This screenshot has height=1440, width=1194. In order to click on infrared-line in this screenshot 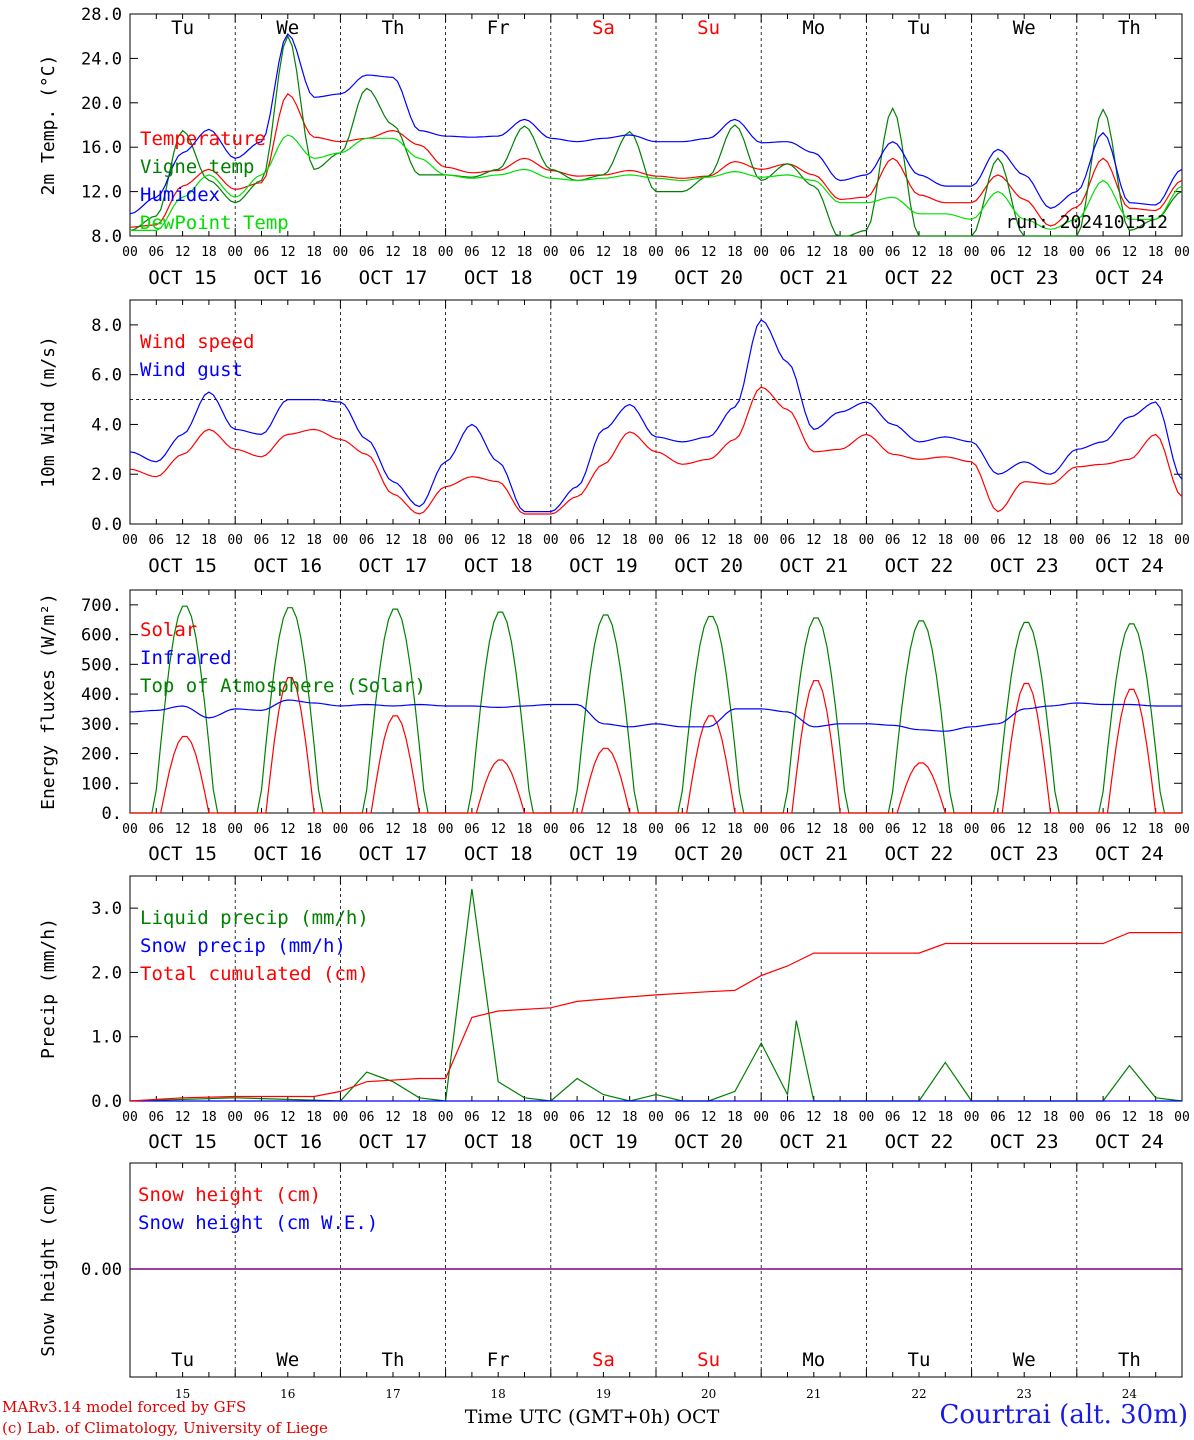, I will do `click(655, 715)`.